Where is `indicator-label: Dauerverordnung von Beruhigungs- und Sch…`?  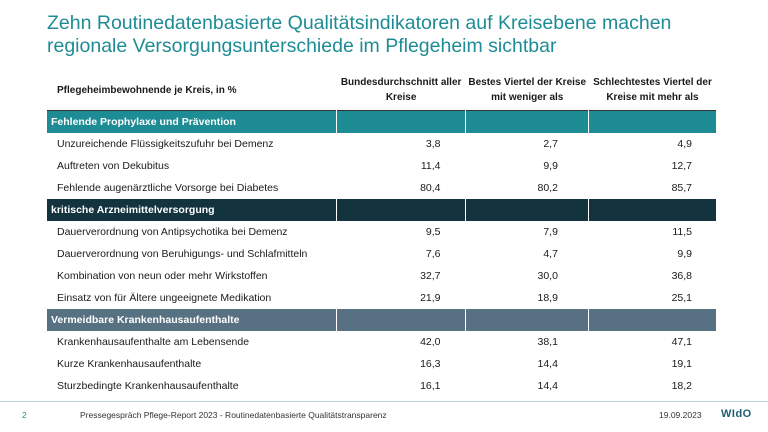 indicator-label: Dauerverordnung von Beruhigungs- und Sch… is located at coordinates (182, 254).